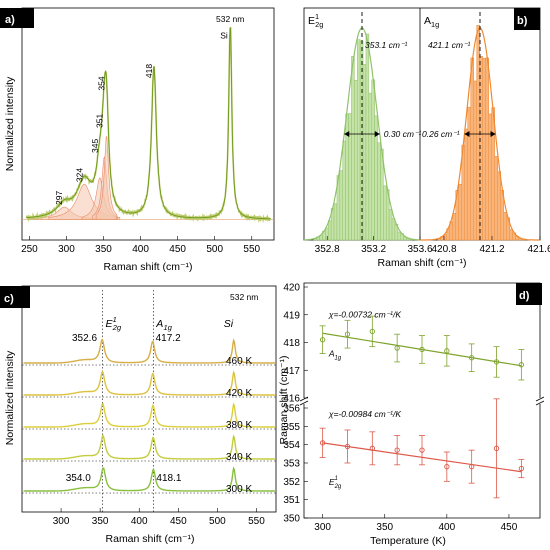 The width and height of the screenshot is (550, 550). Describe the element at coordinates (224, 36) in the screenshot. I see `panel-a-peak-label: Si` at that location.